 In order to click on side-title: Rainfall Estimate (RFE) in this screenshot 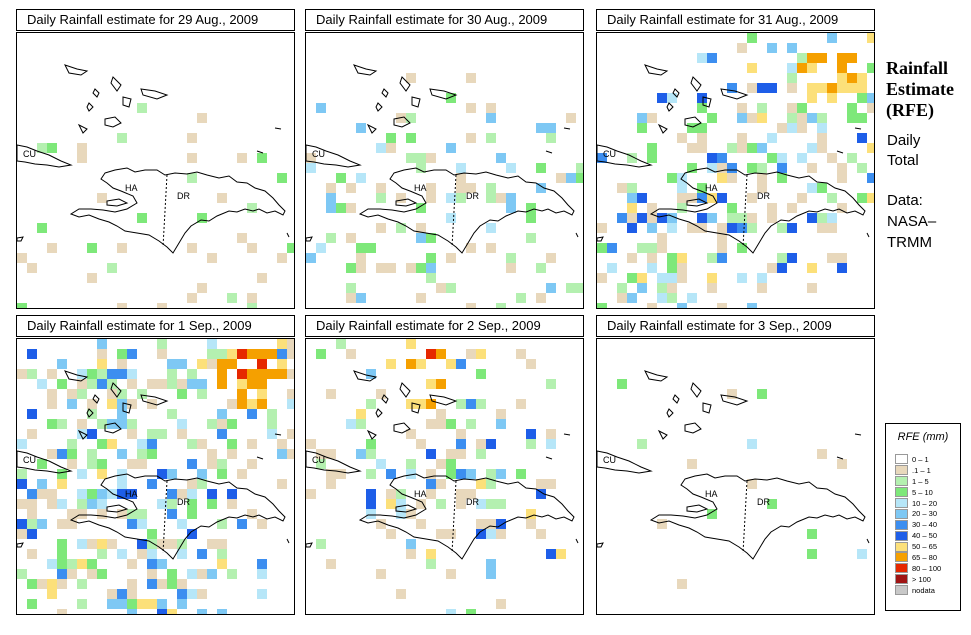, I will do `click(920, 89)`.